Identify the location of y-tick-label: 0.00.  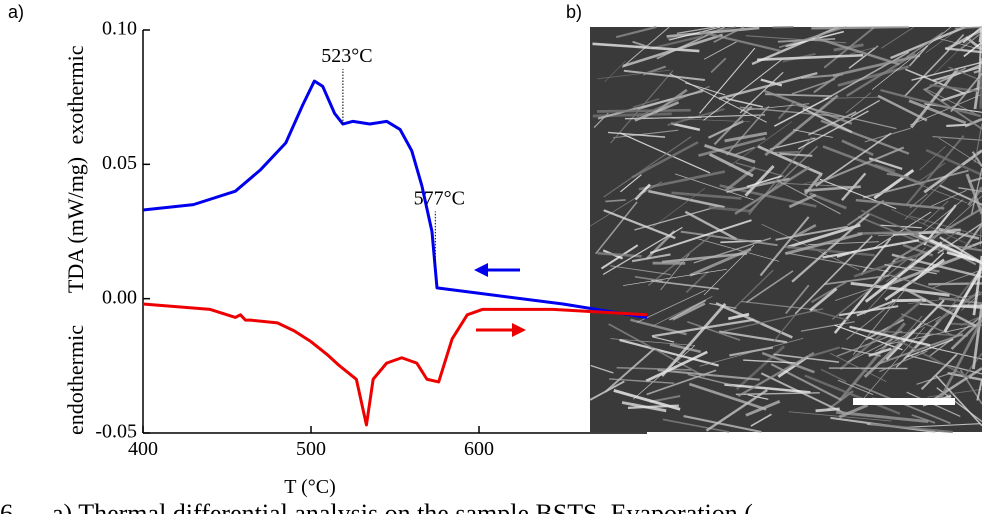
(119, 297).